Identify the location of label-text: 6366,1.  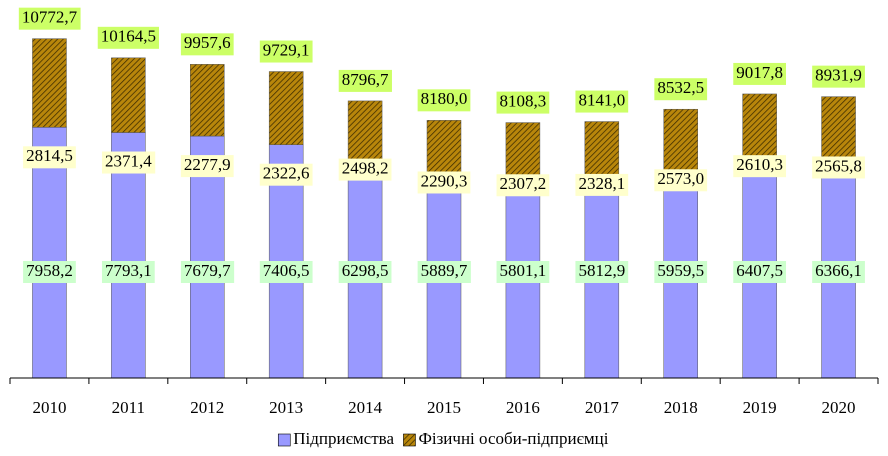
(838, 270).